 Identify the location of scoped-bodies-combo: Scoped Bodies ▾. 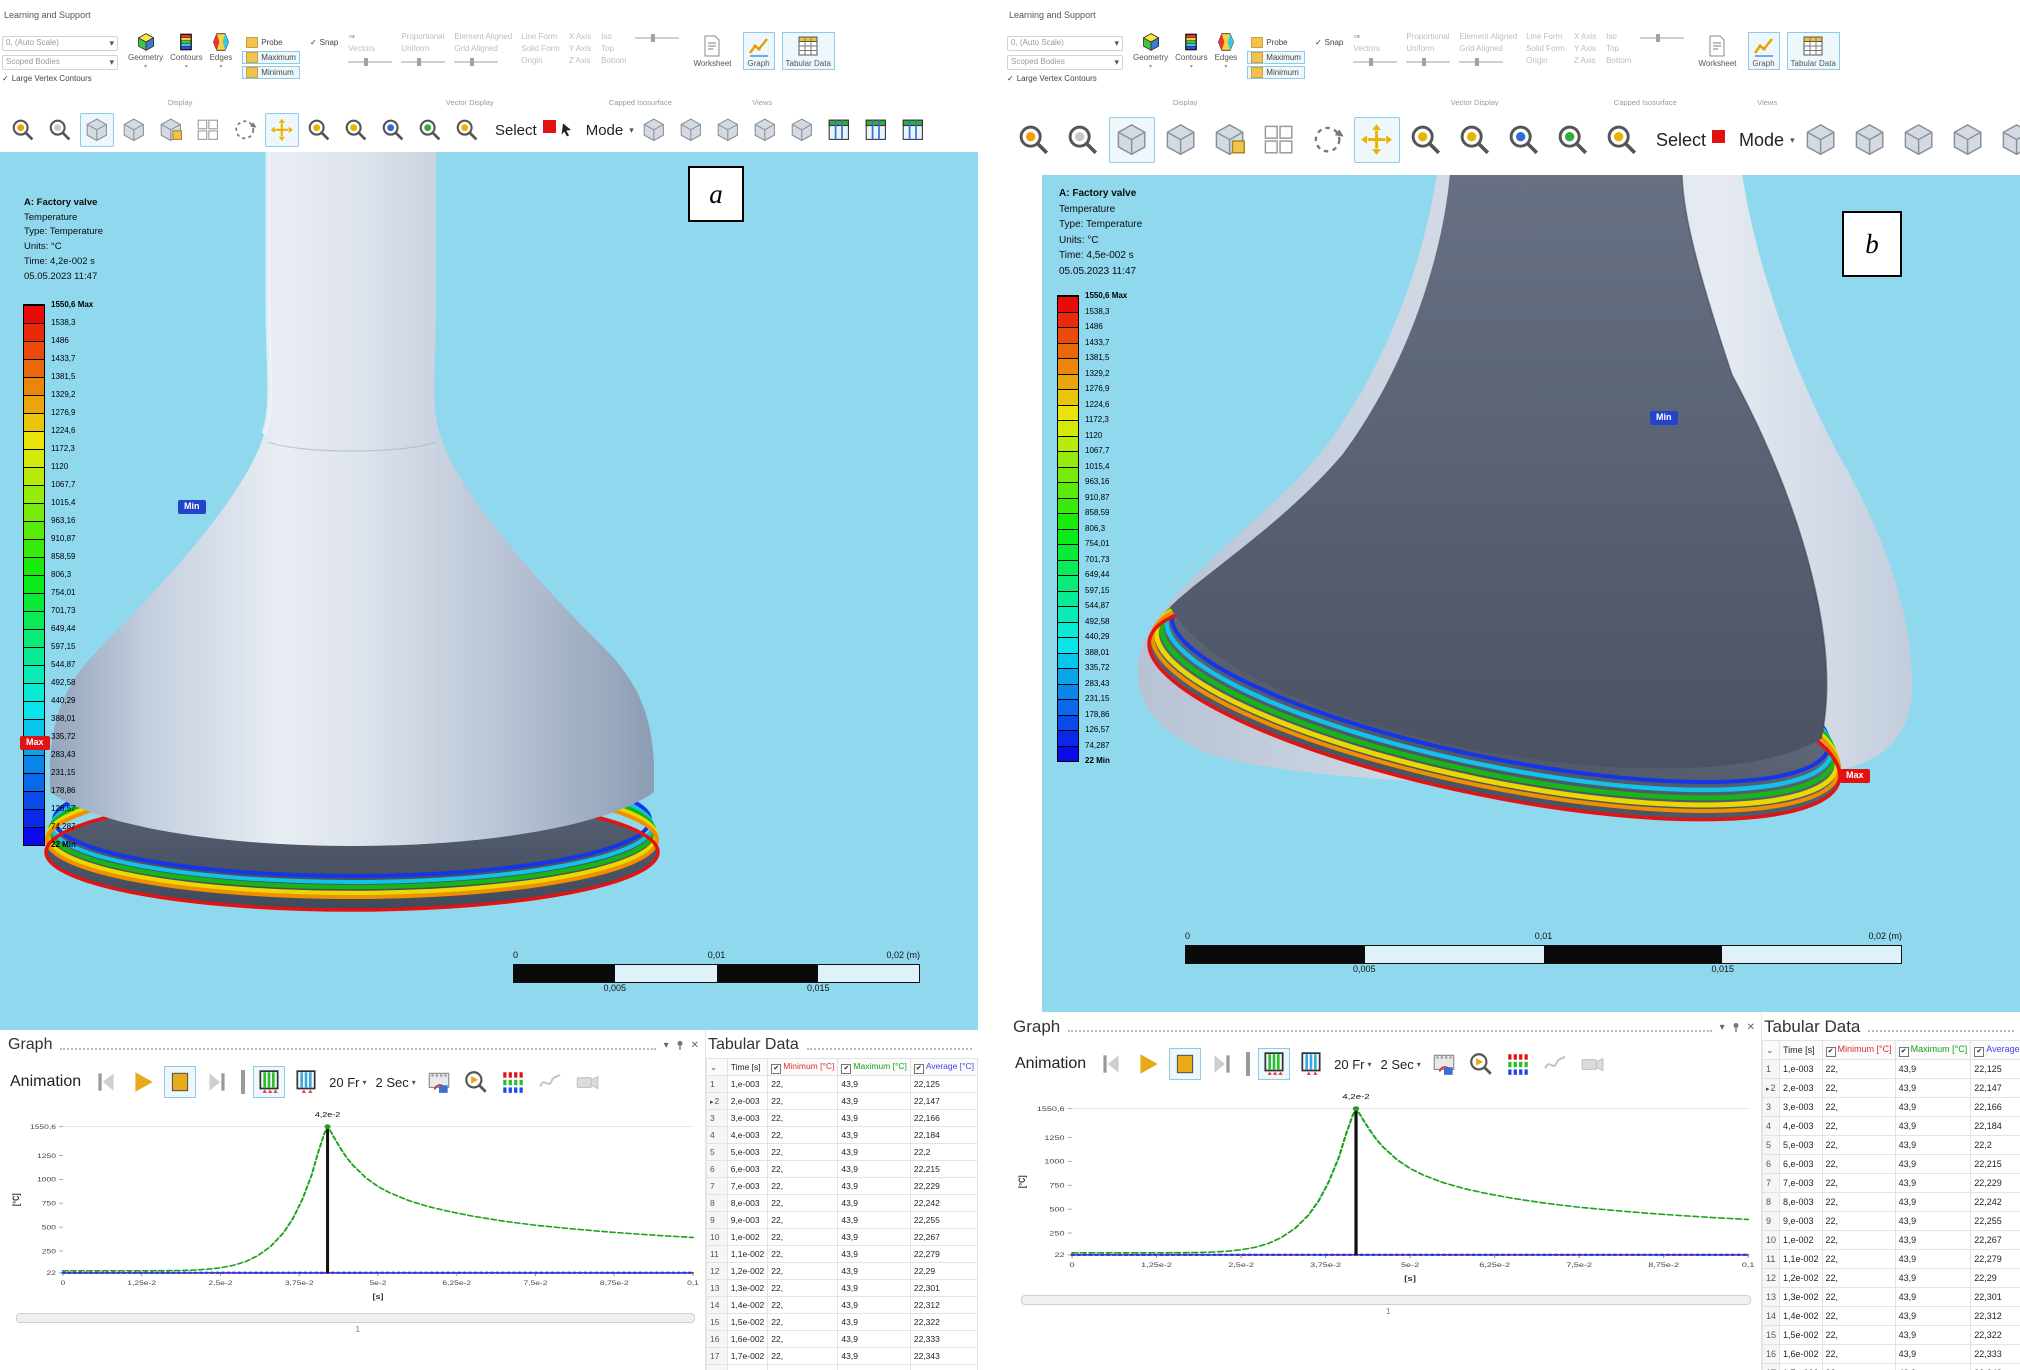
(60, 62).